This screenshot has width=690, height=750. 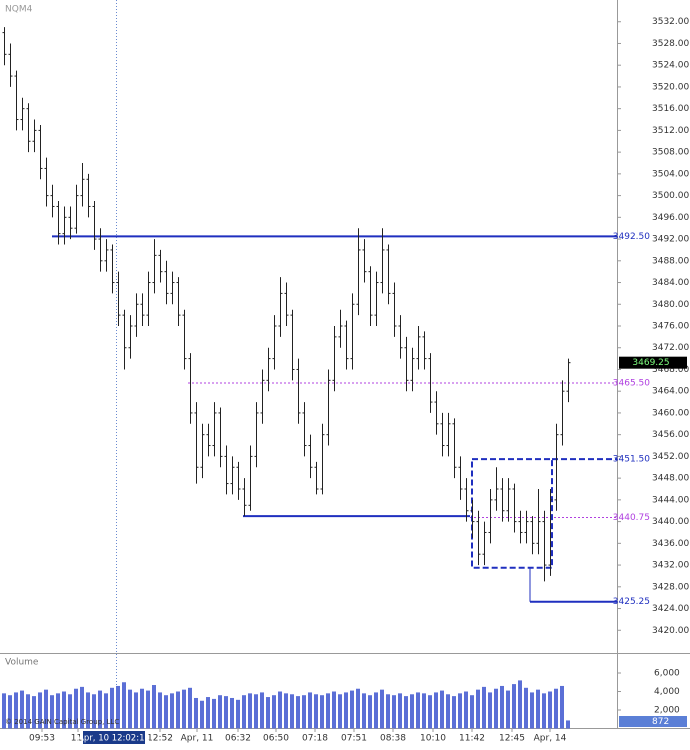 I want to click on y-tick-label: 3488.00, so click(x=670, y=261).